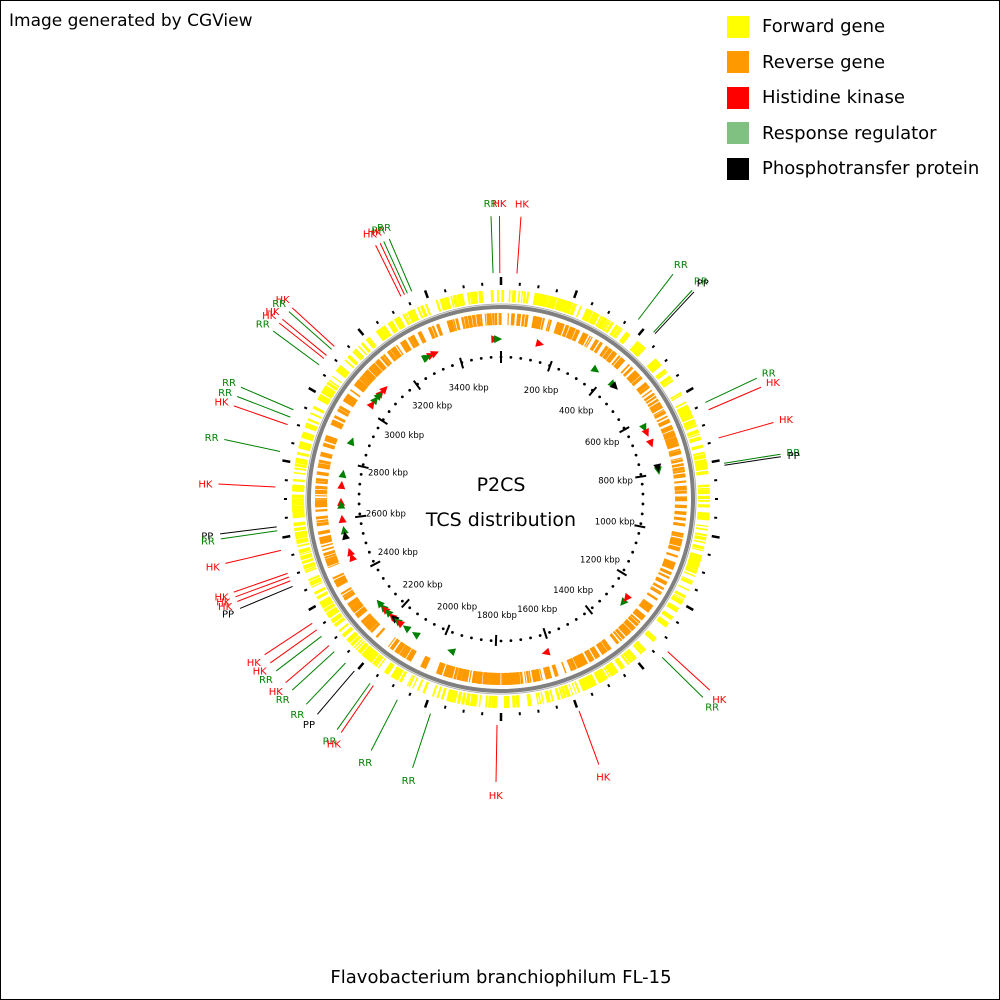  Describe the element at coordinates (738, 62) in the screenshot. I see `legend-swatch-reverse-gene` at that location.